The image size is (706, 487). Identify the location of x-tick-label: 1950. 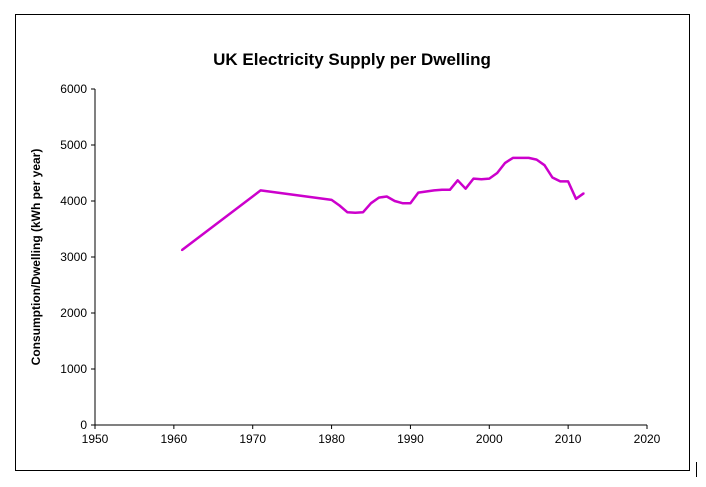
(95, 439).